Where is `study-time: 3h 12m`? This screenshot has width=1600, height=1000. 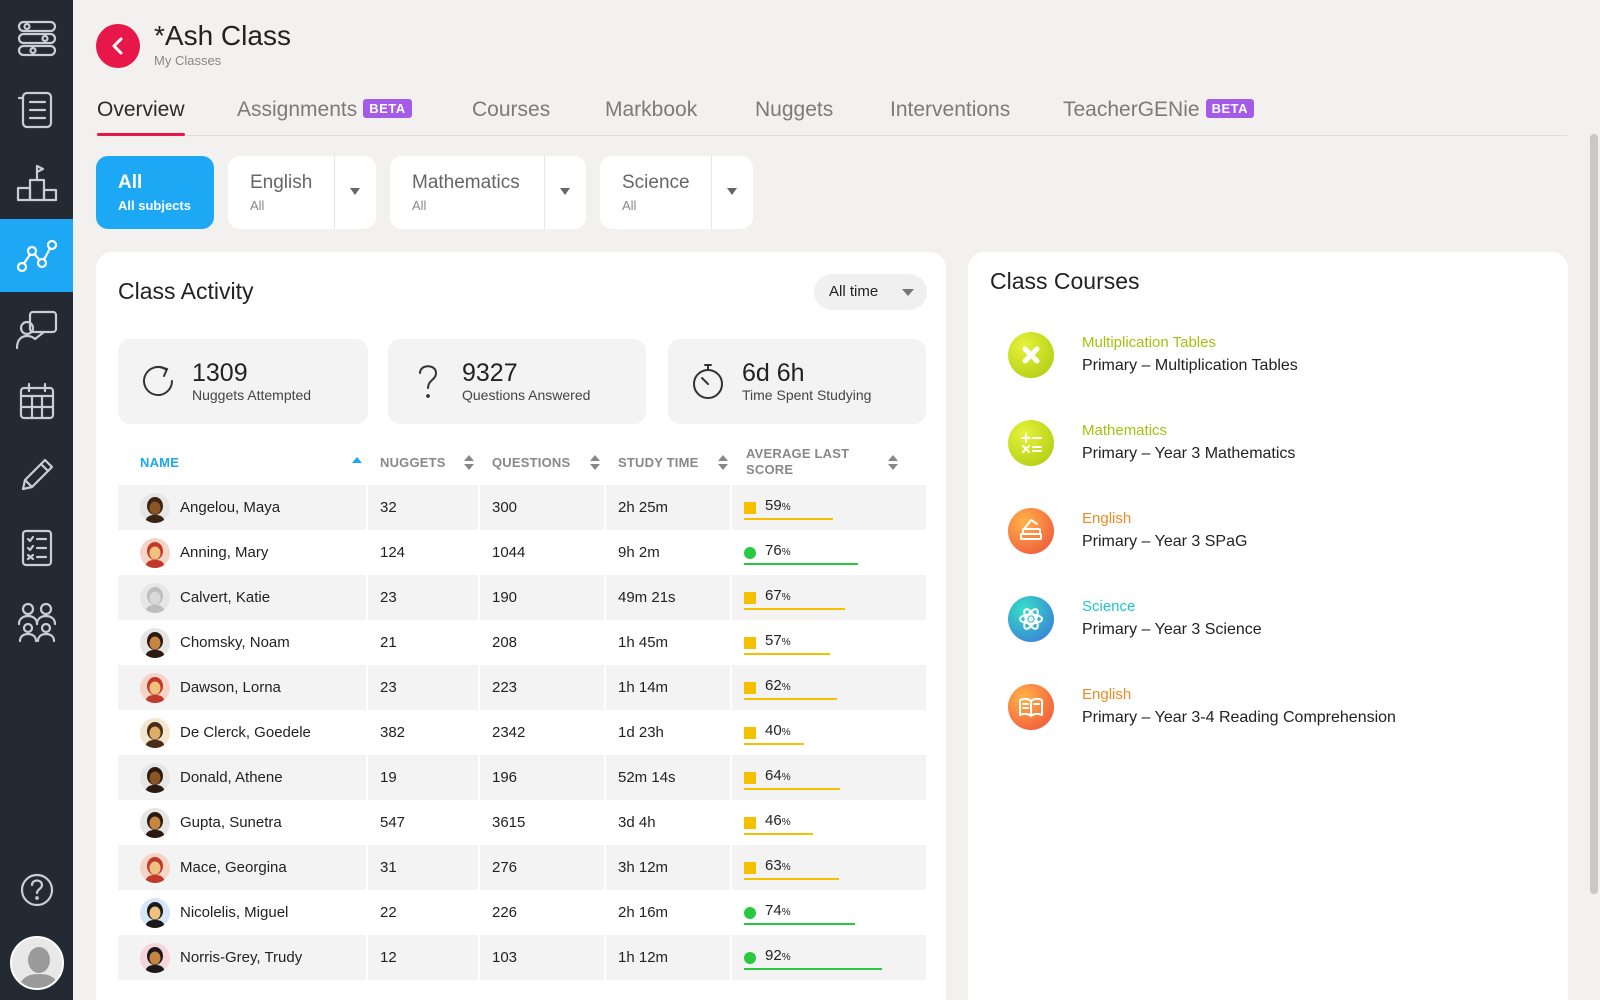
study-time: 3h 12m is located at coordinates (643, 867).